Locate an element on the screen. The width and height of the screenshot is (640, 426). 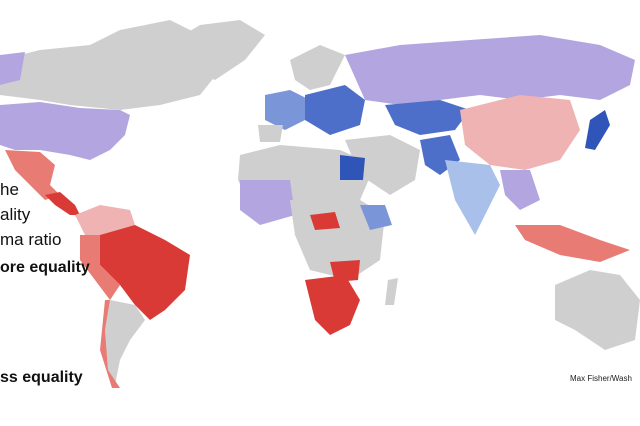
russia is located at coordinates (490, 70).